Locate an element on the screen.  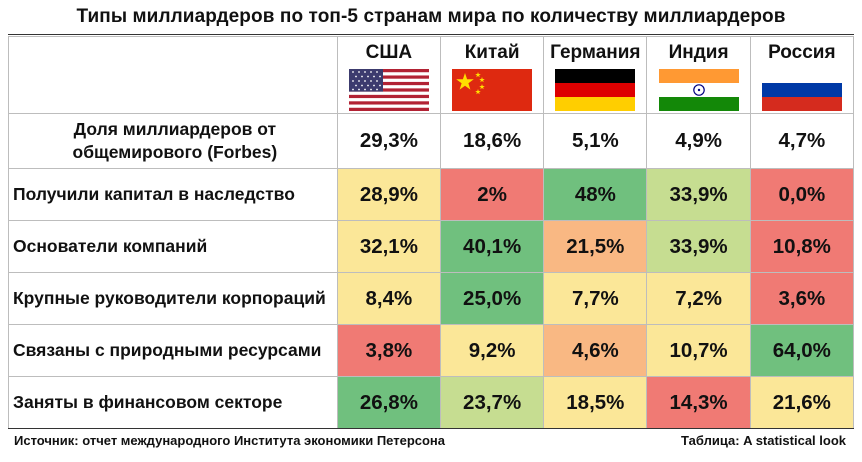
germany-flag-icon is located at coordinates (595, 90).